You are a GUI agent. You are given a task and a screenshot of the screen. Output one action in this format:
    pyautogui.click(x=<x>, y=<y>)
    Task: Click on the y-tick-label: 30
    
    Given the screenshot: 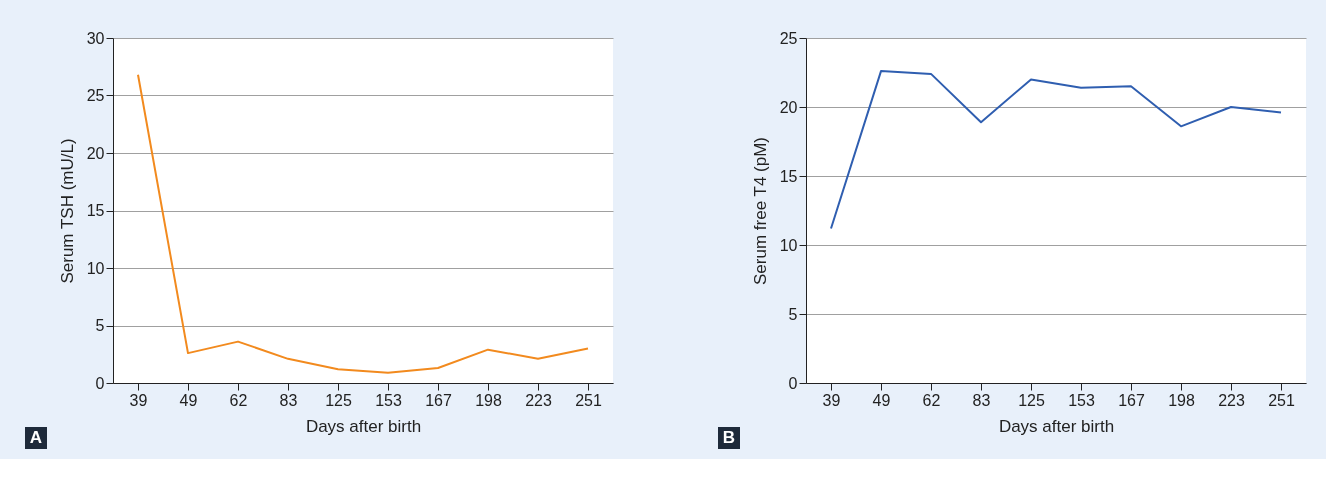 What is the action you would take?
    pyautogui.click(x=95, y=38)
    